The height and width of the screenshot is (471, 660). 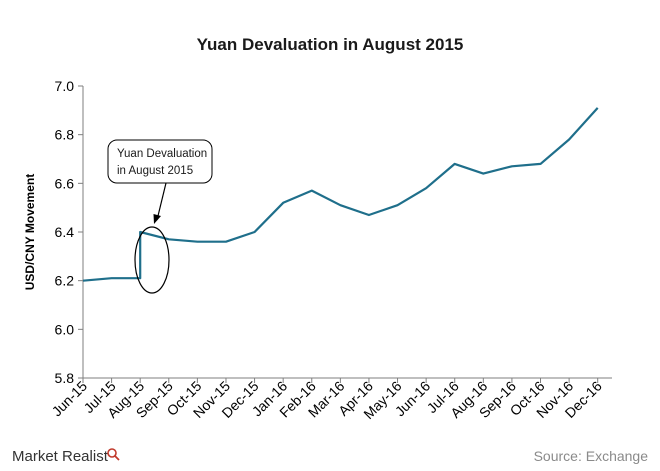 I want to click on y-axis-label: USD/CNY Movement, so click(x=30, y=232).